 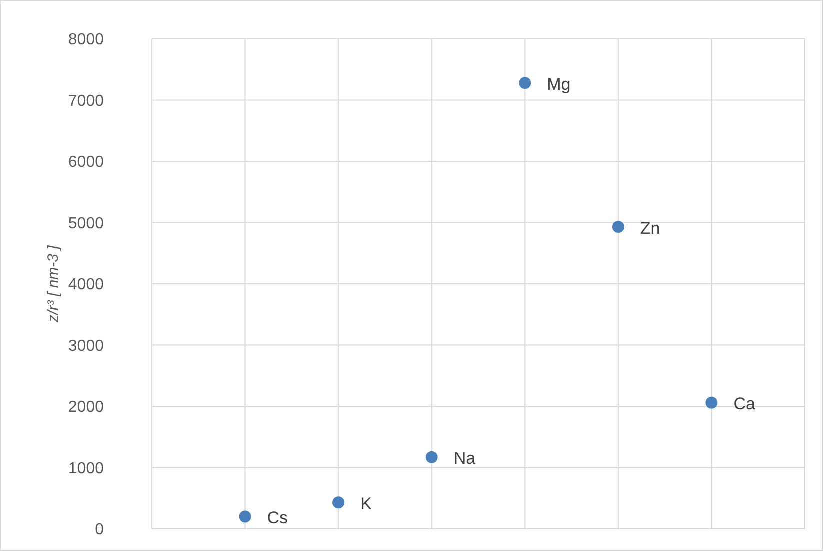 What do you see at coordinates (99, 530) in the screenshot?
I see `y-tick-label: 0` at bounding box center [99, 530].